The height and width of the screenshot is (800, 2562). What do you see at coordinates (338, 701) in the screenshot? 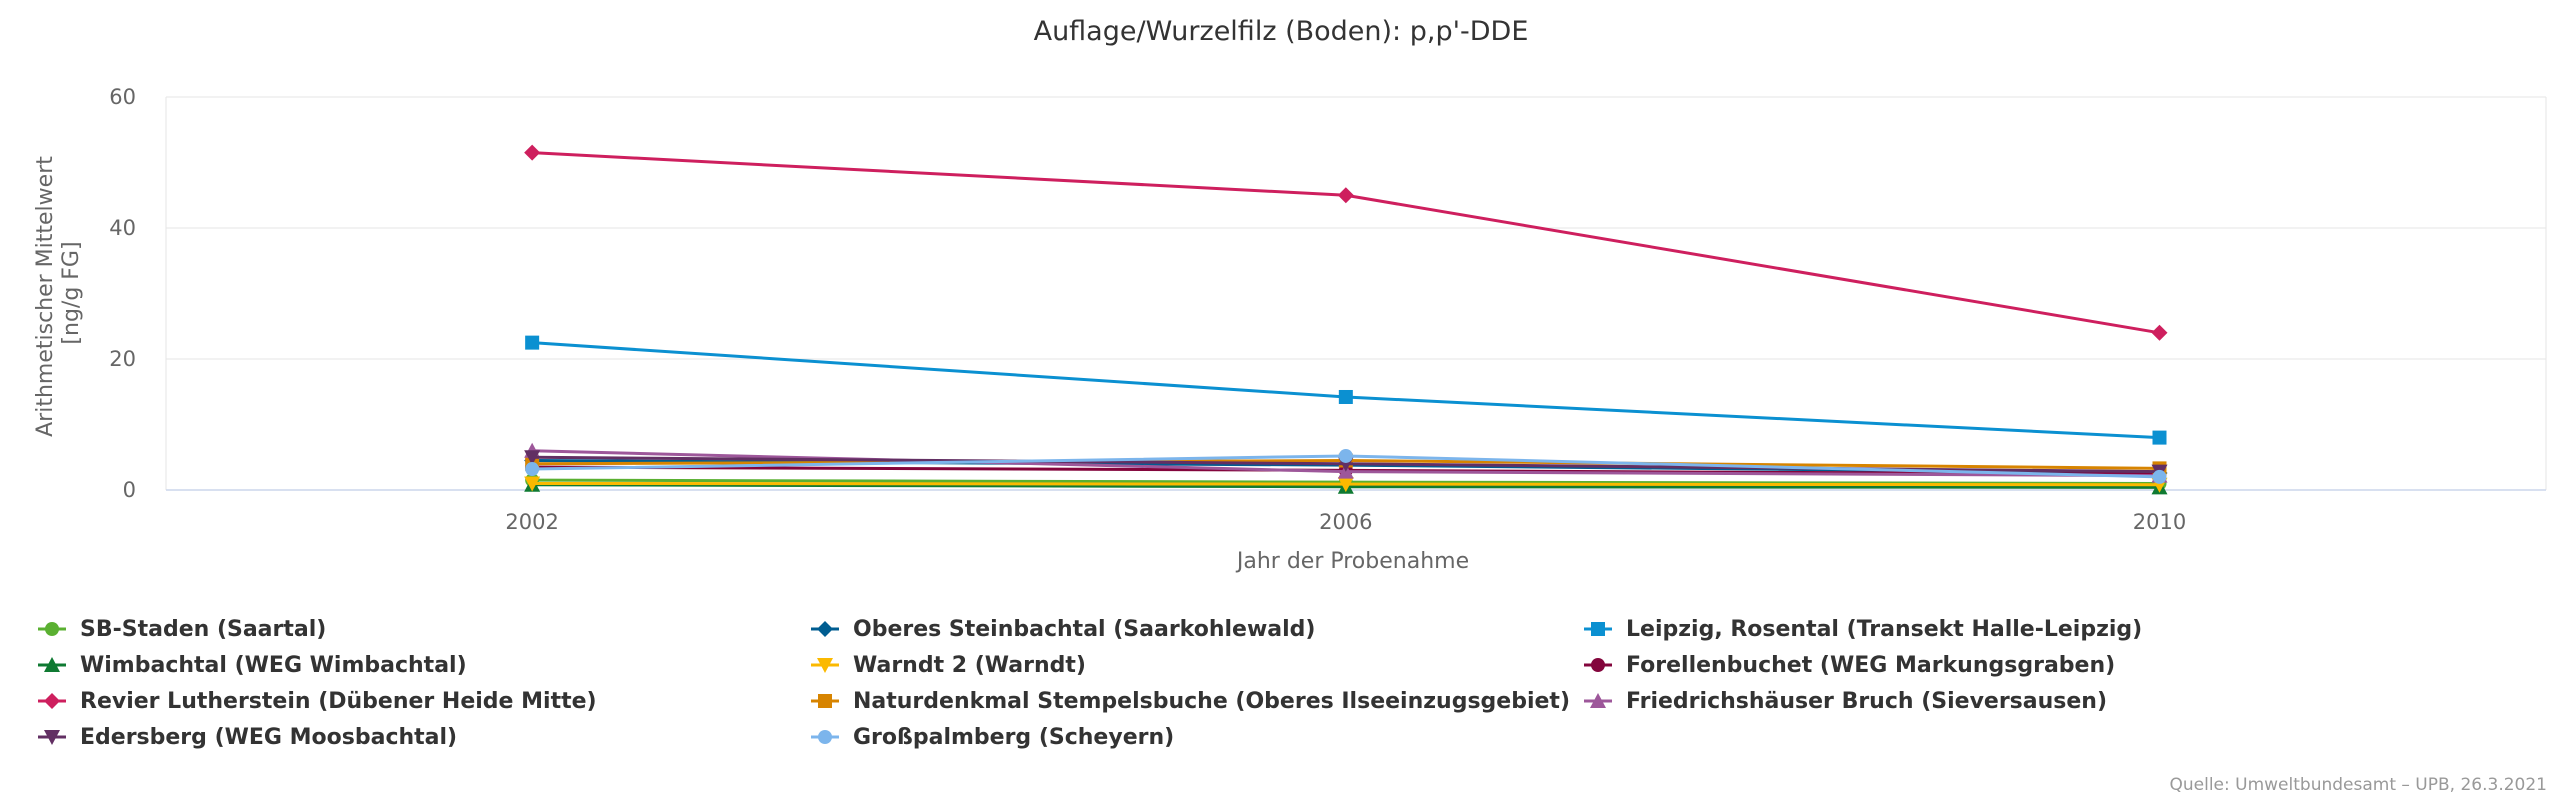
I see `legend-label-revier-lutherstein-duebener-heide-mitte: Revier Lutherstein (Dübener Heide Mitte)` at bounding box center [338, 701].